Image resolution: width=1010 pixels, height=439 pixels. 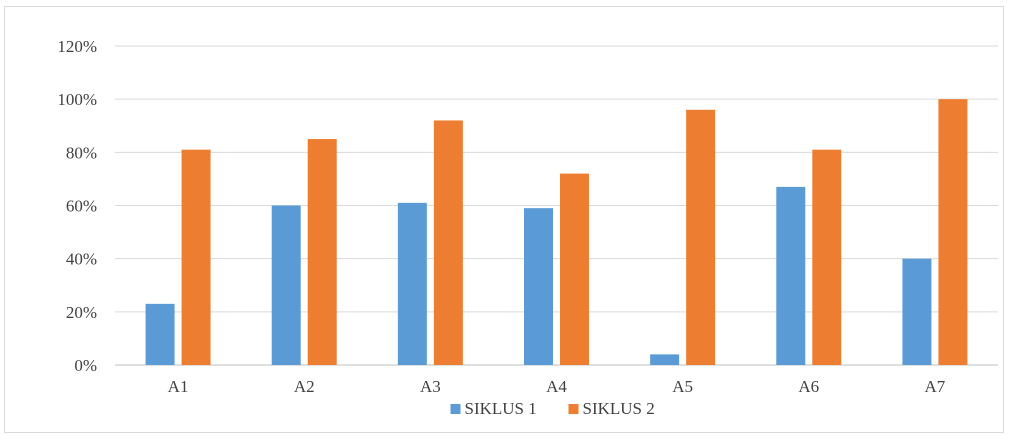 I want to click on y-tick-label: 0%, so click(x=85, y=365).